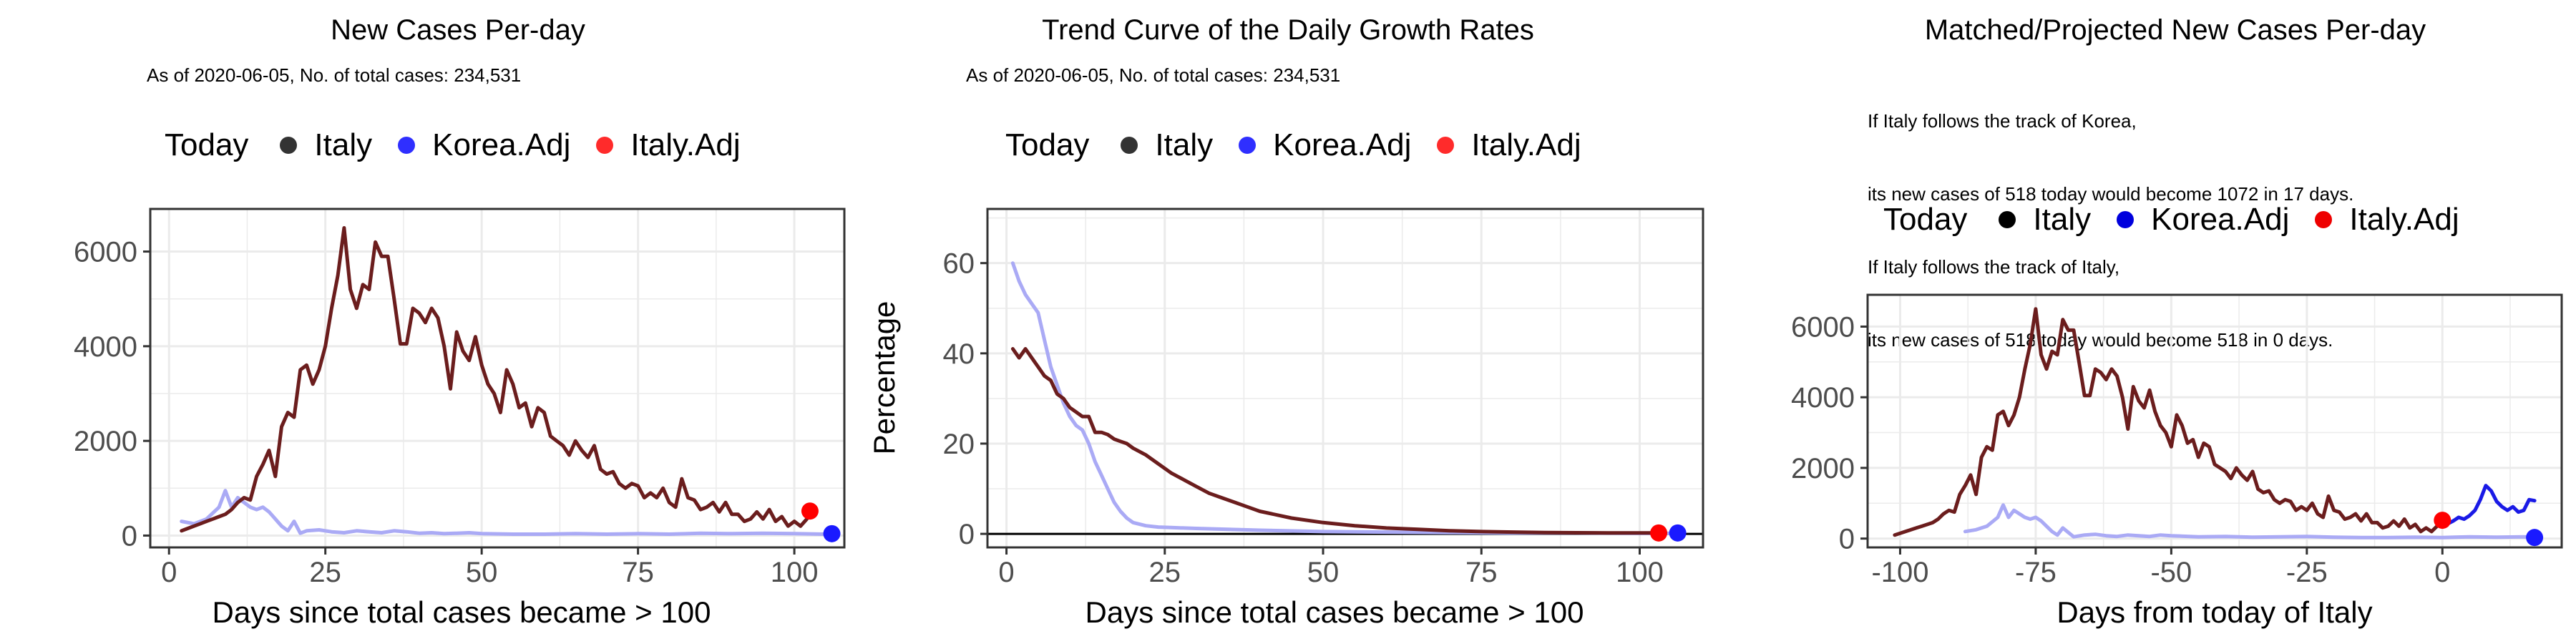 This screenshot has height=644, width=2576. What do you see at coordinates (2488, 505) in the screenshot?
I see `series-line-korea-adj-projected` at bounding box center [2488, 505].